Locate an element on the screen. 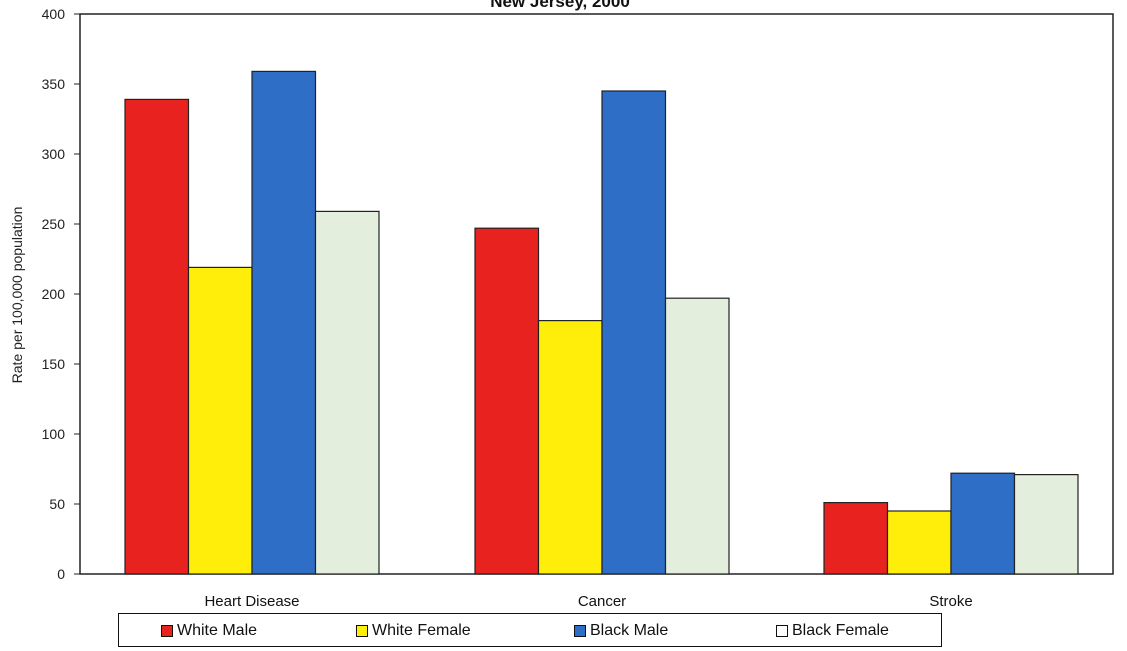 Image resolution: width=1127 pixels, height=651 pixels. legend-label: Black Male is located at coordinates (629, 630).